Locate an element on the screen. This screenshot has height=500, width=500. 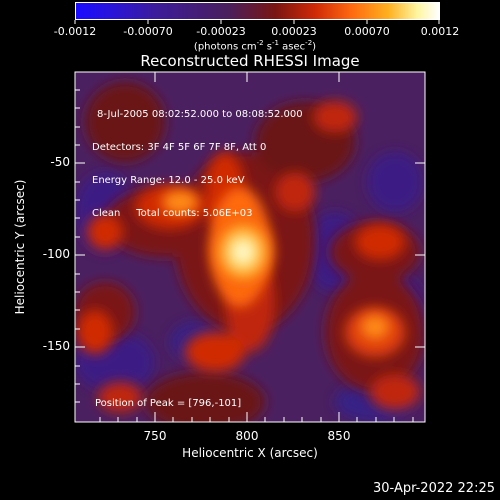
energy-range: Energy Range: 12.0 - 25.0 keV is located at coordinates (168, 180).